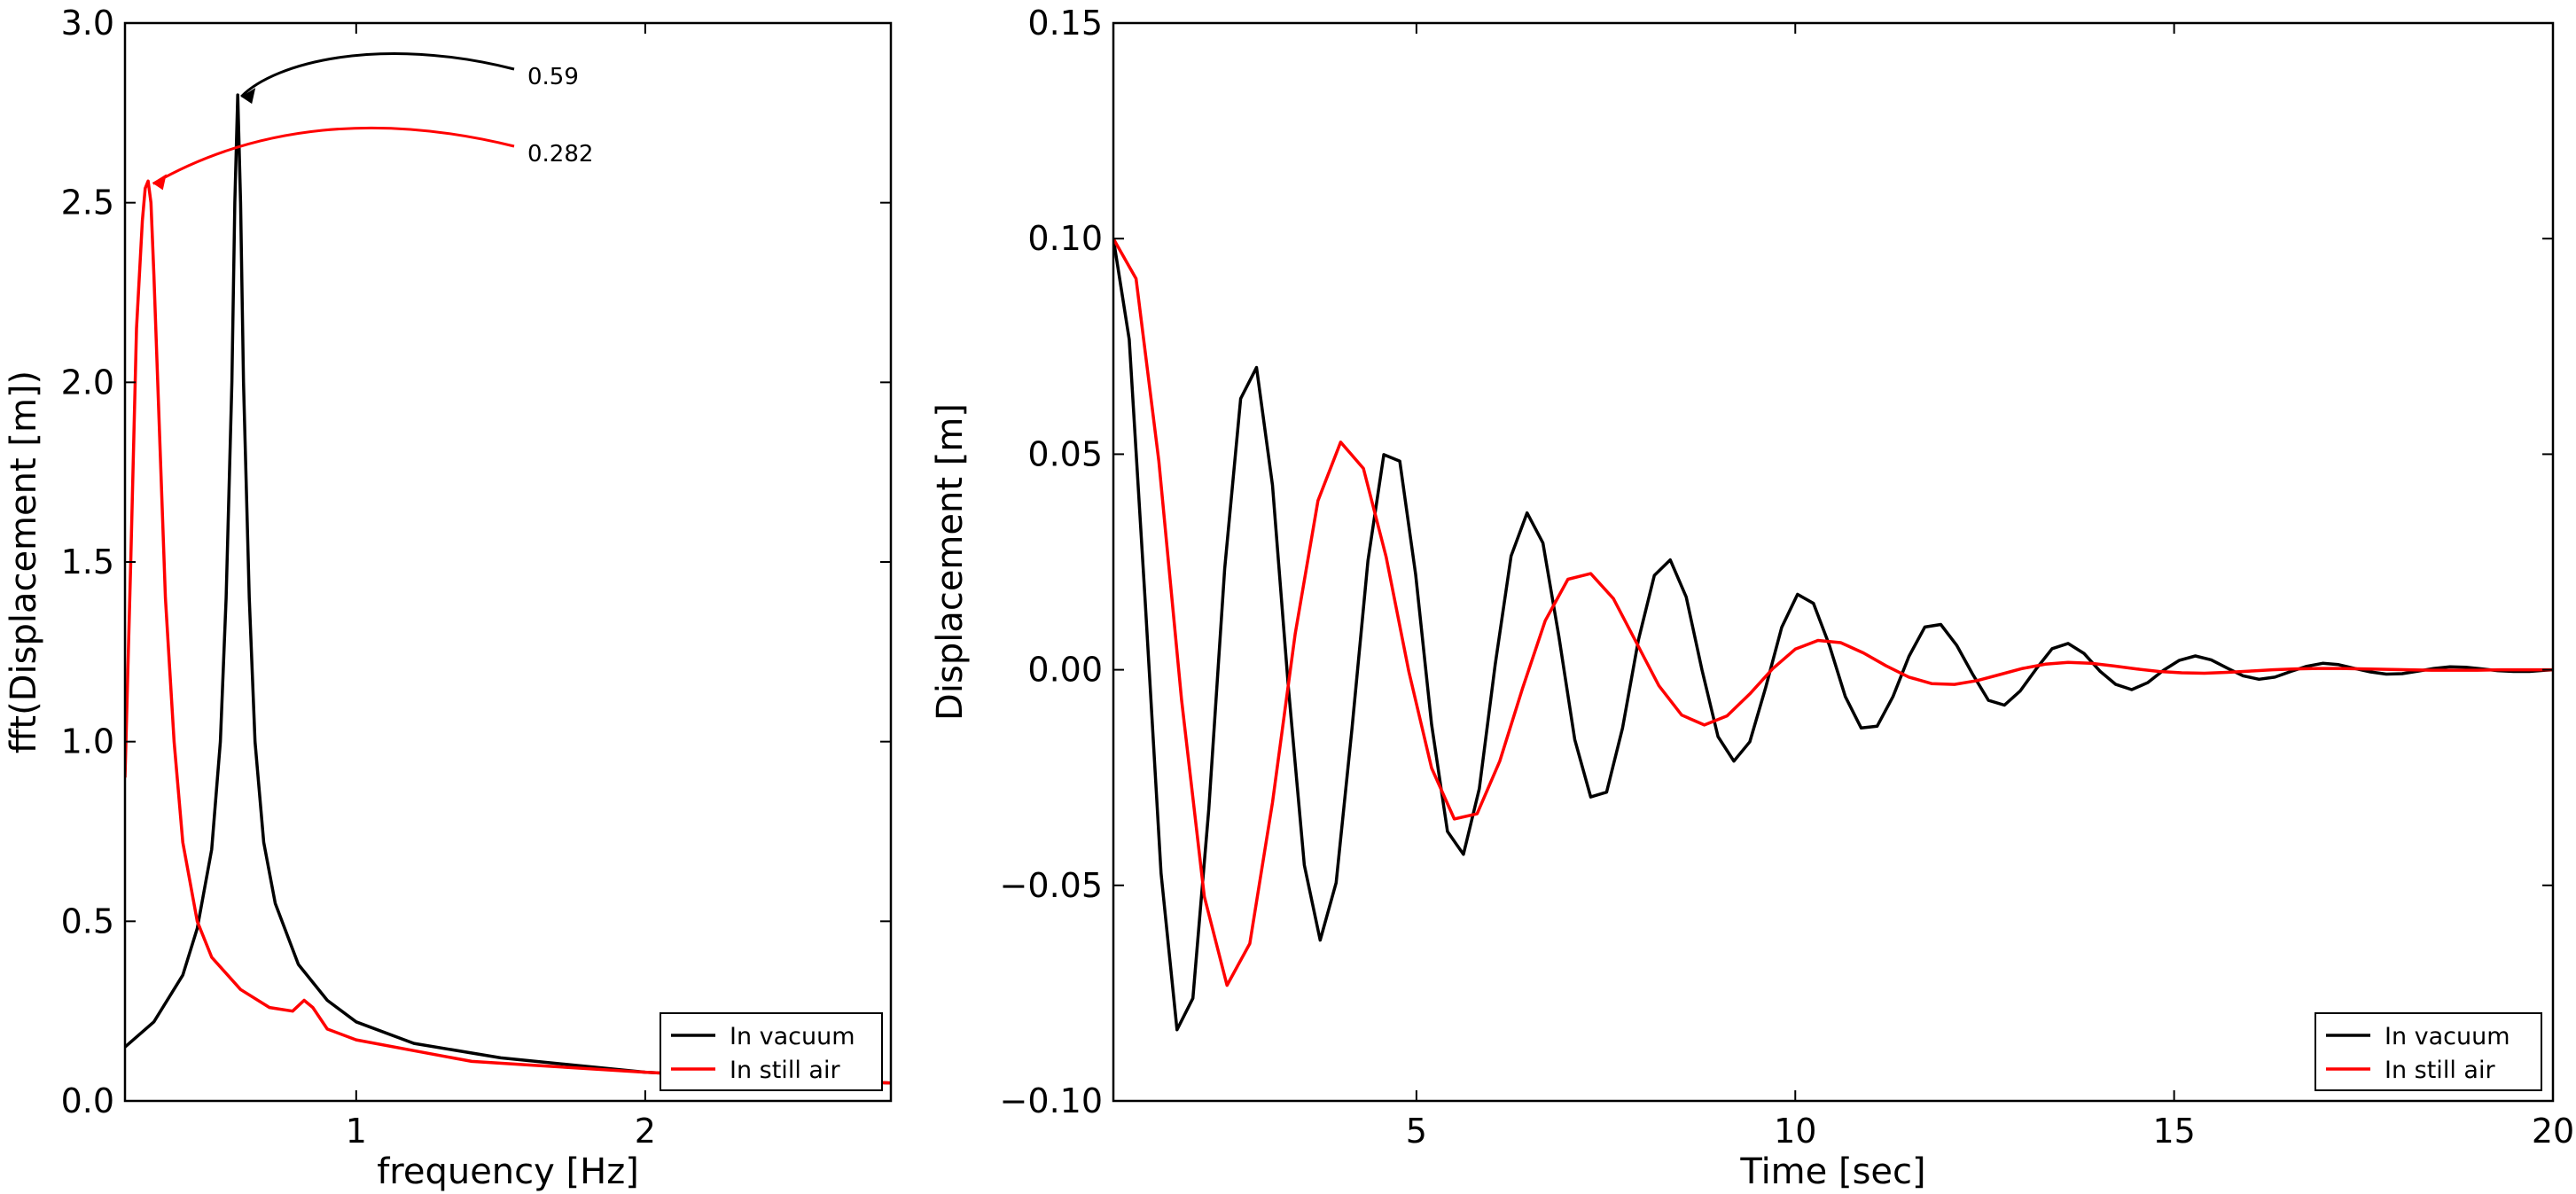 The height and width of the screenshot is (1194, 2576). Describe the element at coordinates (87, 920) in the screenshot. I see `y-tick-label: 0.5` at that location.